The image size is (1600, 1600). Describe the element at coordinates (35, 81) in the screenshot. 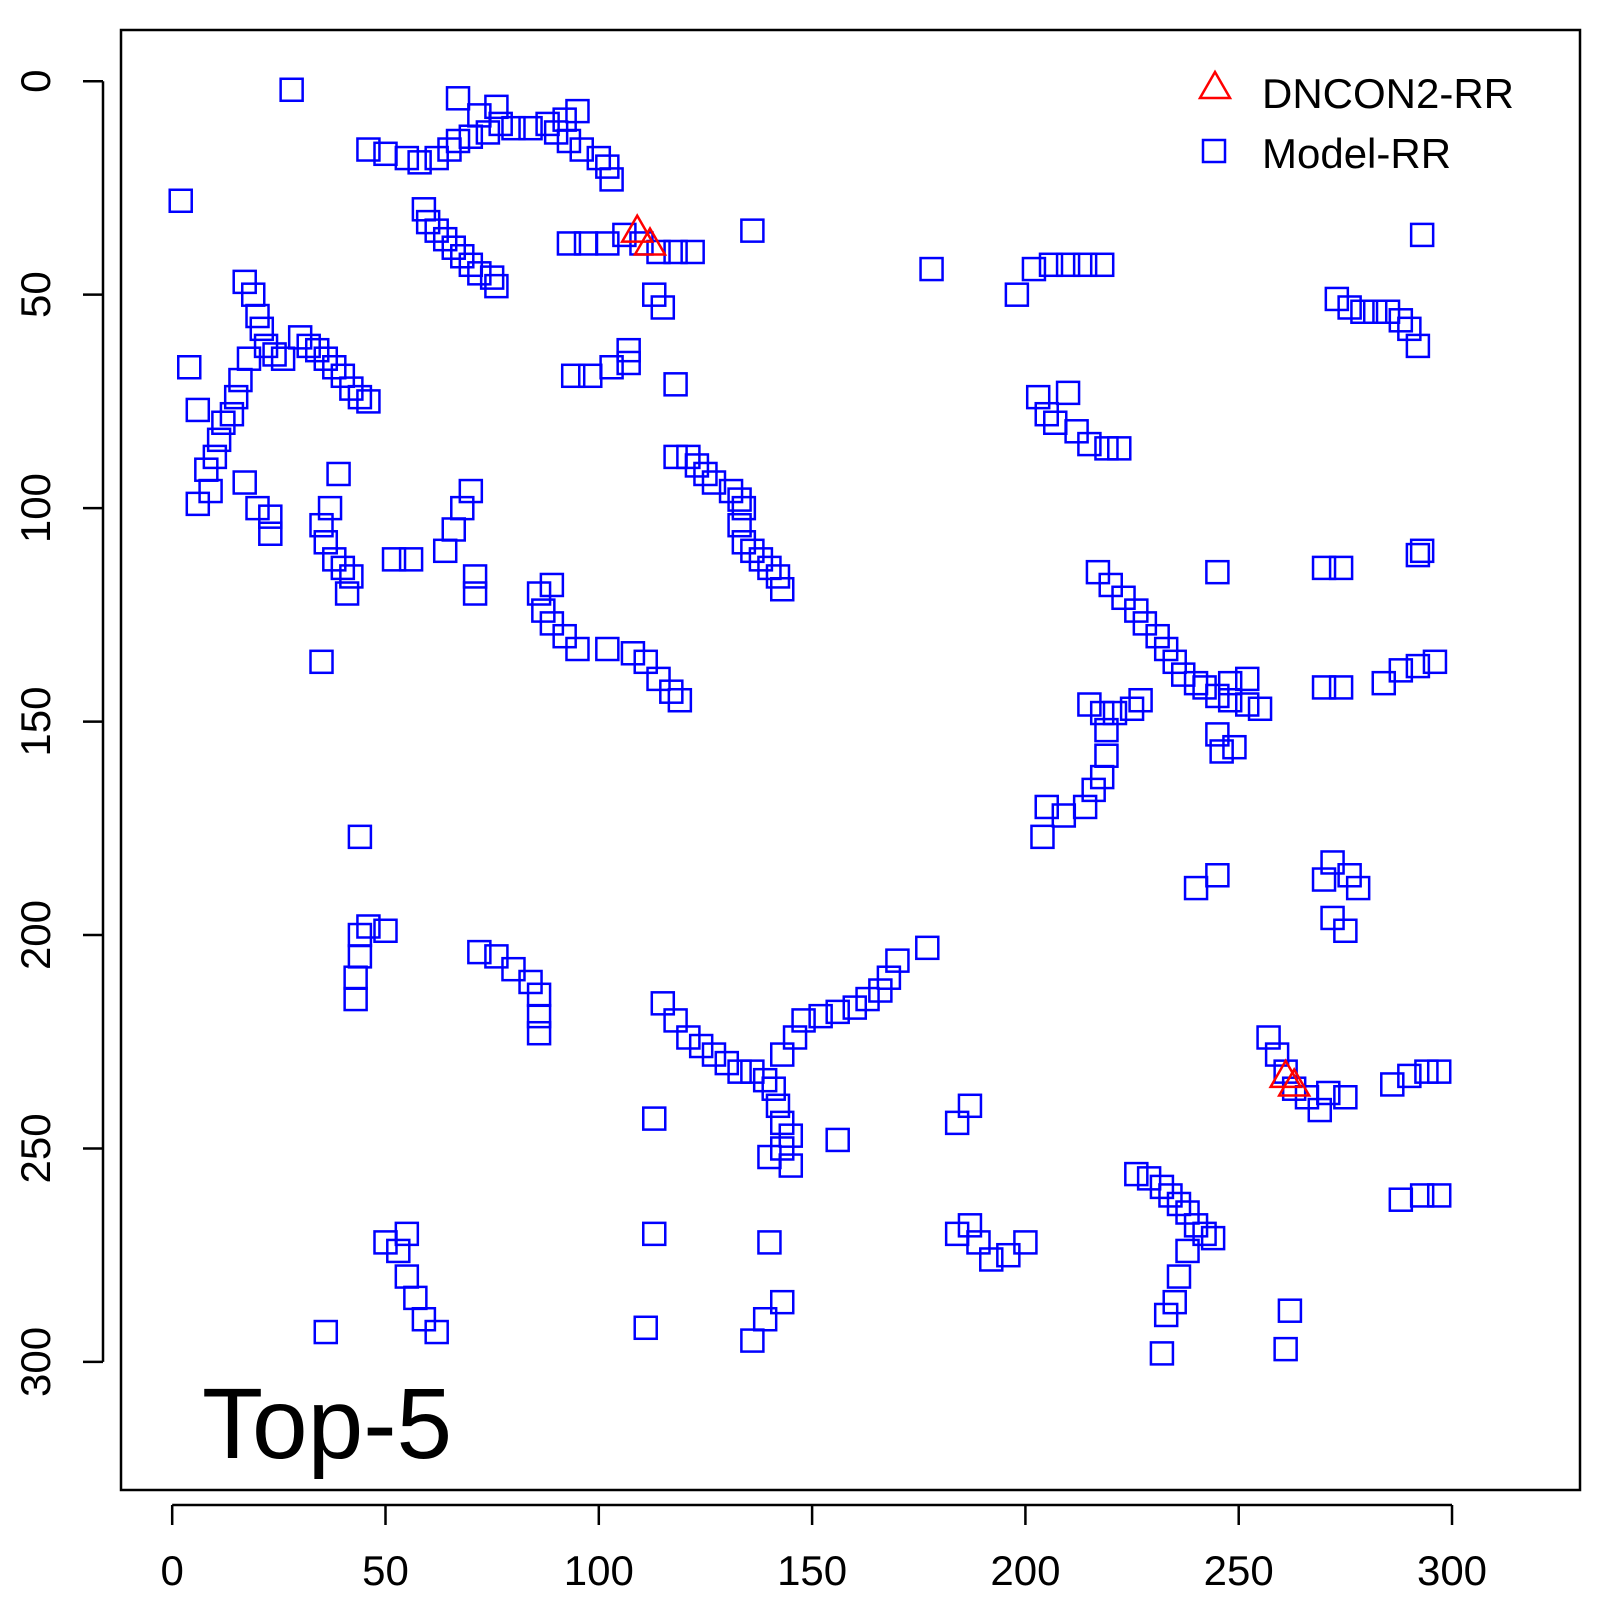

I see `y-tick-label: 0` at that location.